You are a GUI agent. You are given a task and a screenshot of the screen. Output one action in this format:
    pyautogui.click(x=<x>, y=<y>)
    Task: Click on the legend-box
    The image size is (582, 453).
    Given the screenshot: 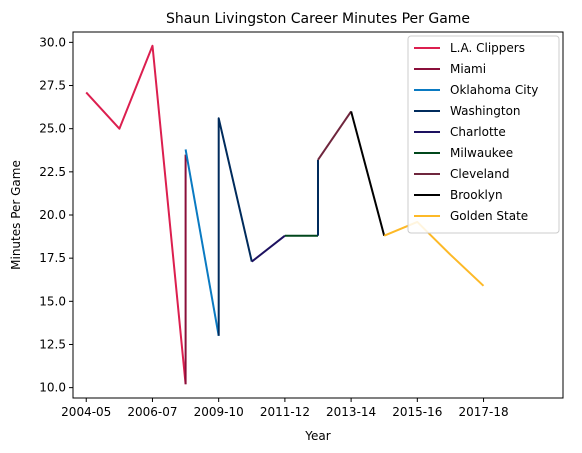 What is the action you would take?
    pyautogui.click(x=483, y=134)
    